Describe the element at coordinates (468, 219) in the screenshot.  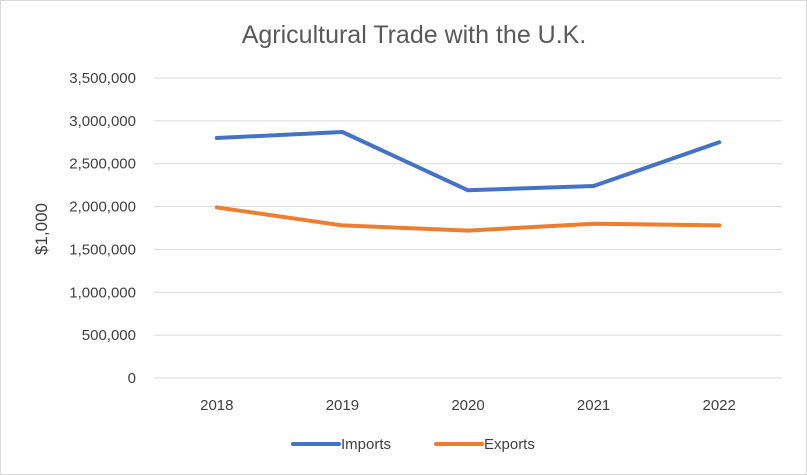
I see `series-line-exports` at that location.